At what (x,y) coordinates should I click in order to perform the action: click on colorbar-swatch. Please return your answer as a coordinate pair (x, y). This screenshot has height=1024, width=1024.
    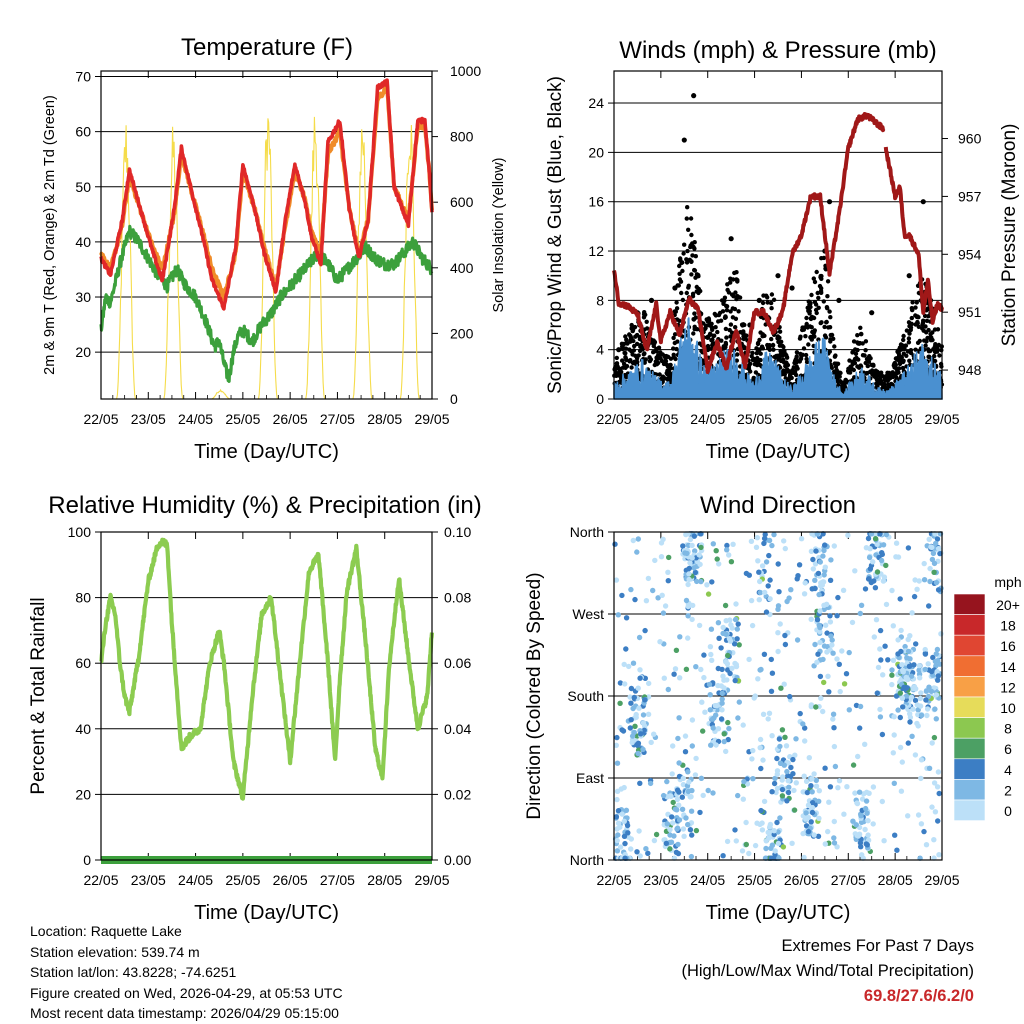
    Looking at the image, I should click on (969, 666).